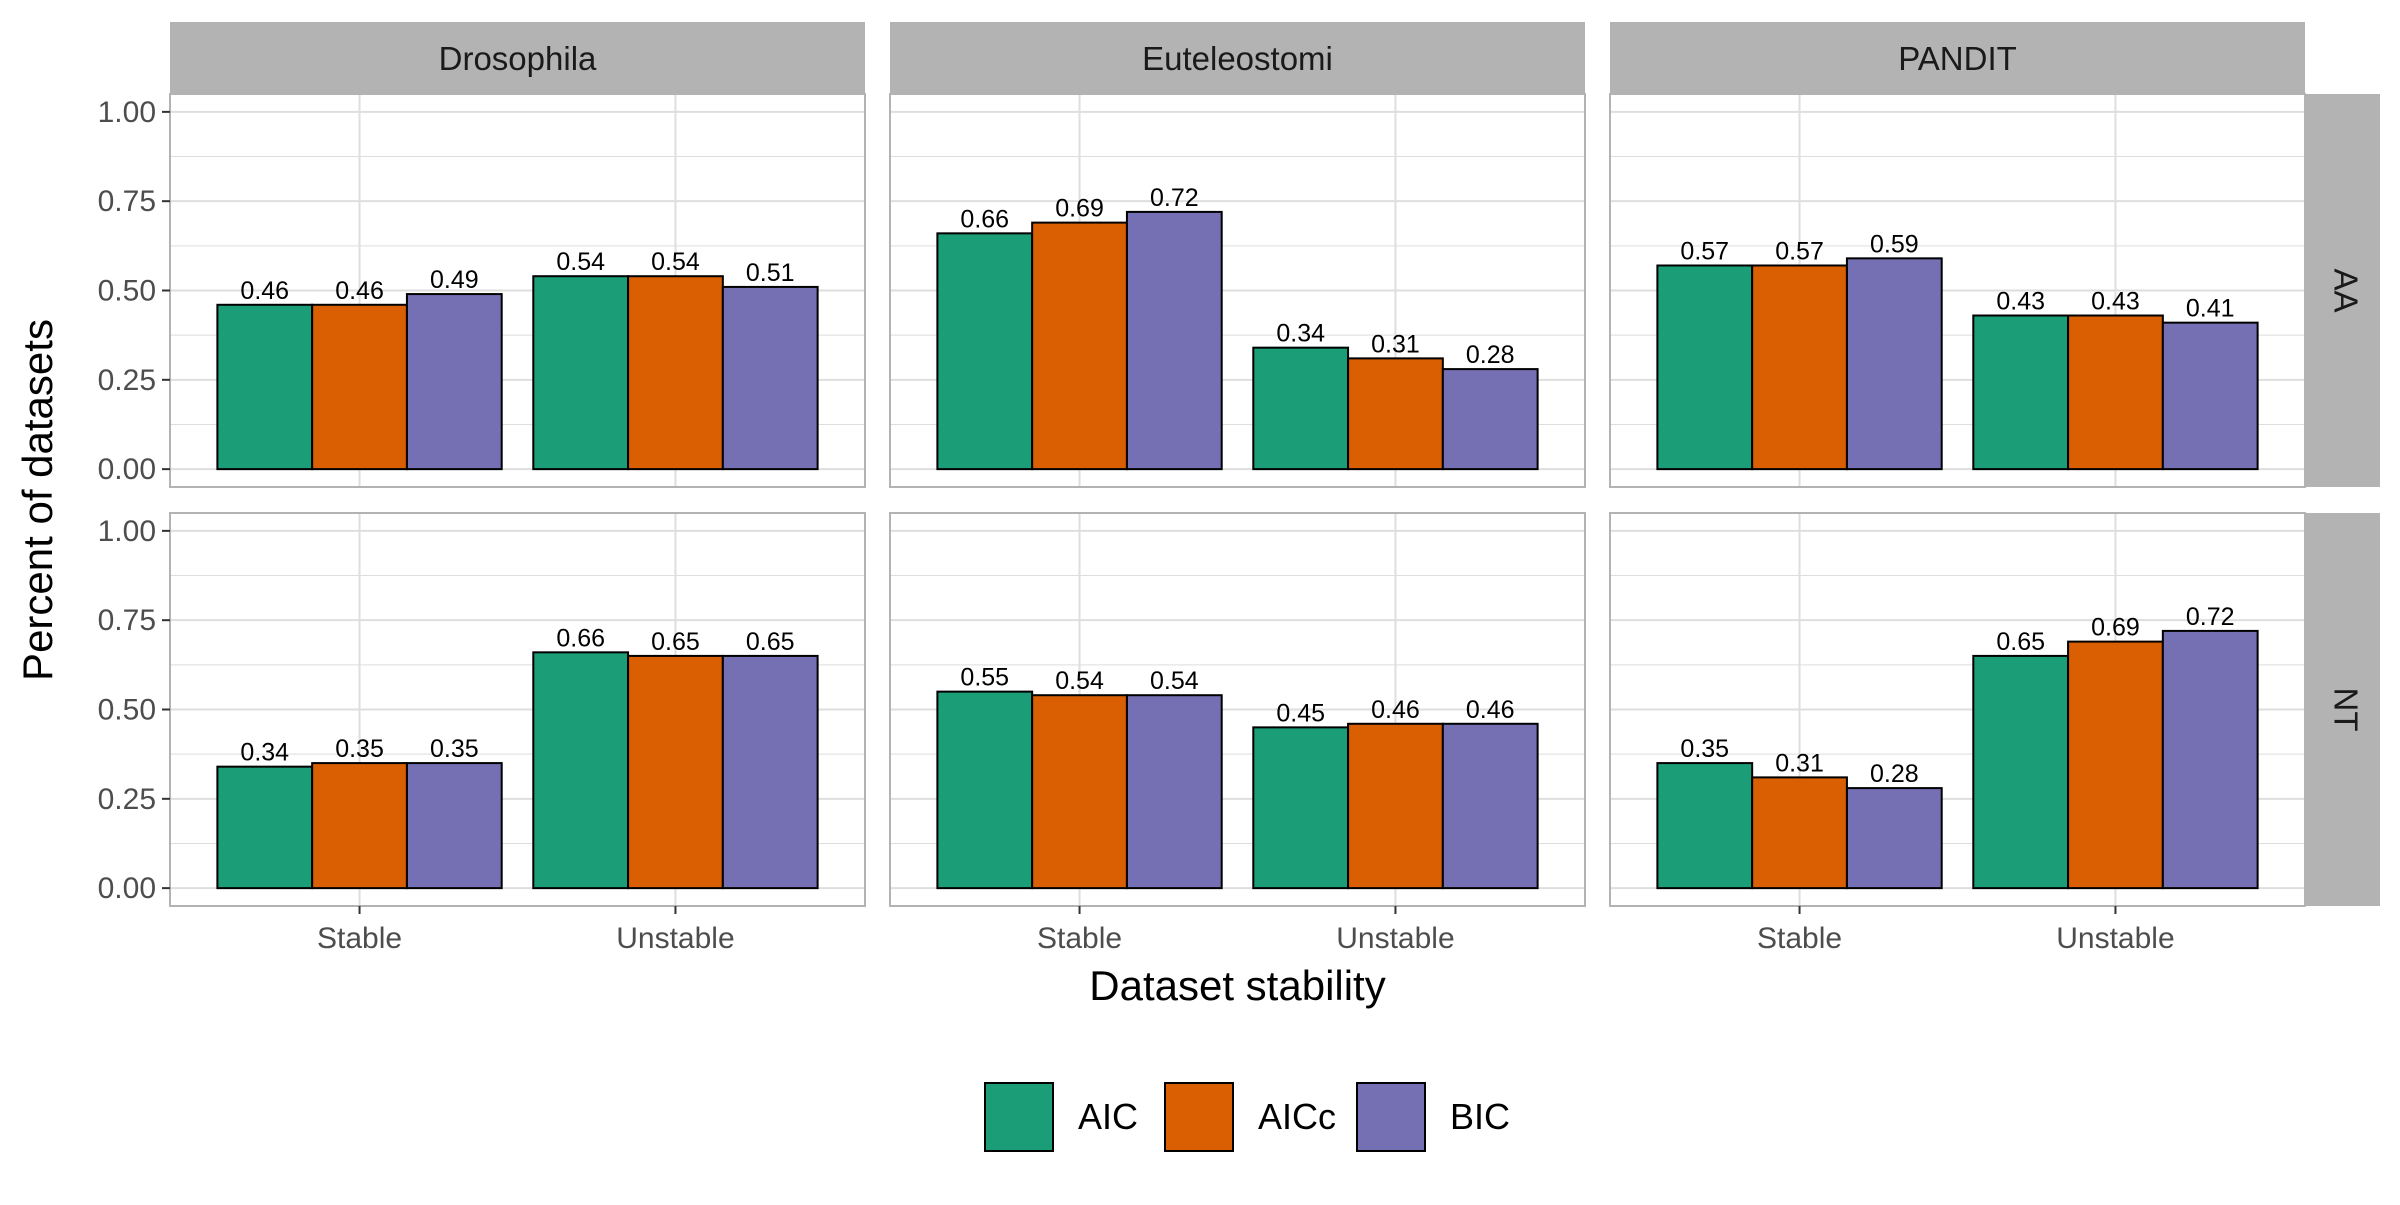 Image resolution: width=2400 pixels, height=1205 pixels. Describe the element at coordinates (359, 387) in the screenshot. I see `bar-drosophila-aa-stable-aicc` at that location.